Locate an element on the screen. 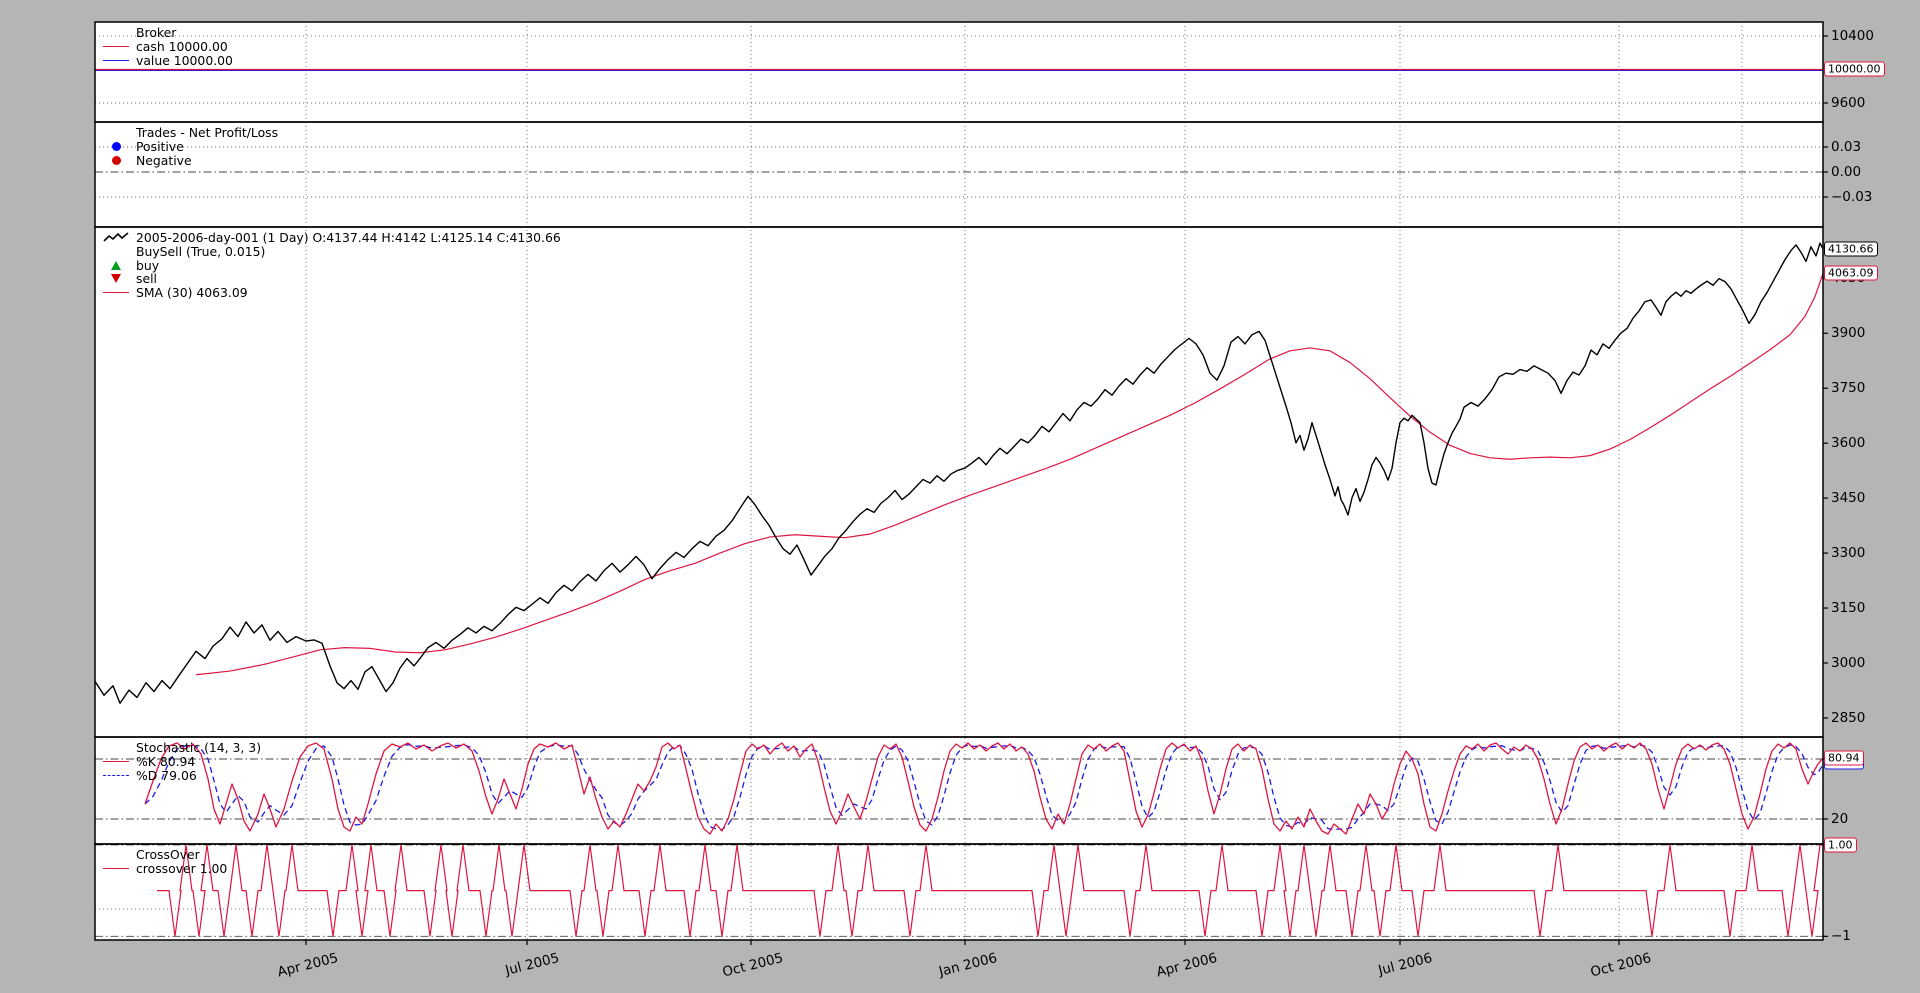 This screenshot has height=993, width=1920. percent-k-line is located at coordinates (983, 788).